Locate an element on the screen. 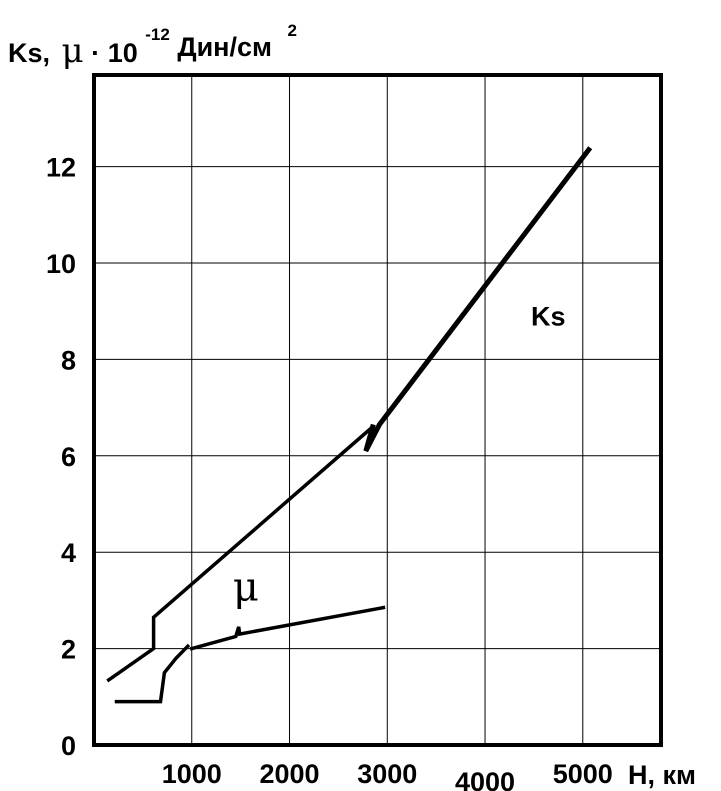 Image resolution: width=721 pixels, height=791 pixels. y-tick-label: 8 is located at coordinates (68, 360).